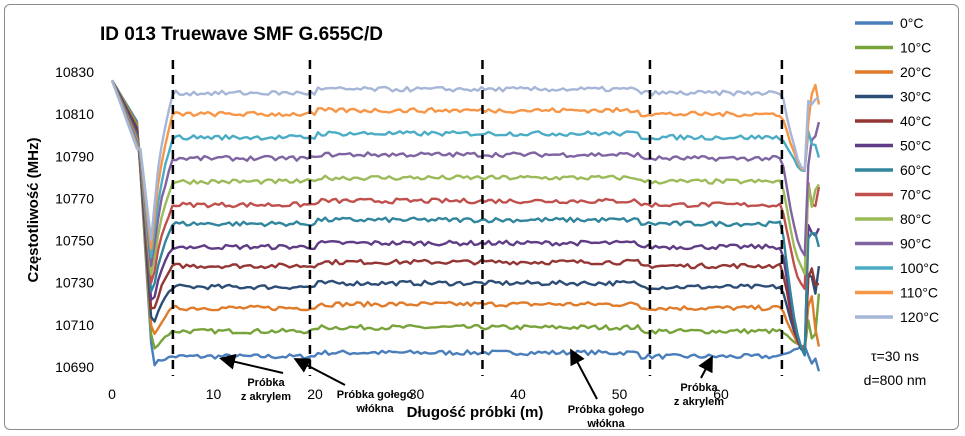 Image resolution: width=965 pixels, height=436 pixels. I want to click on x-tick-label: 50, so click(620, 394).